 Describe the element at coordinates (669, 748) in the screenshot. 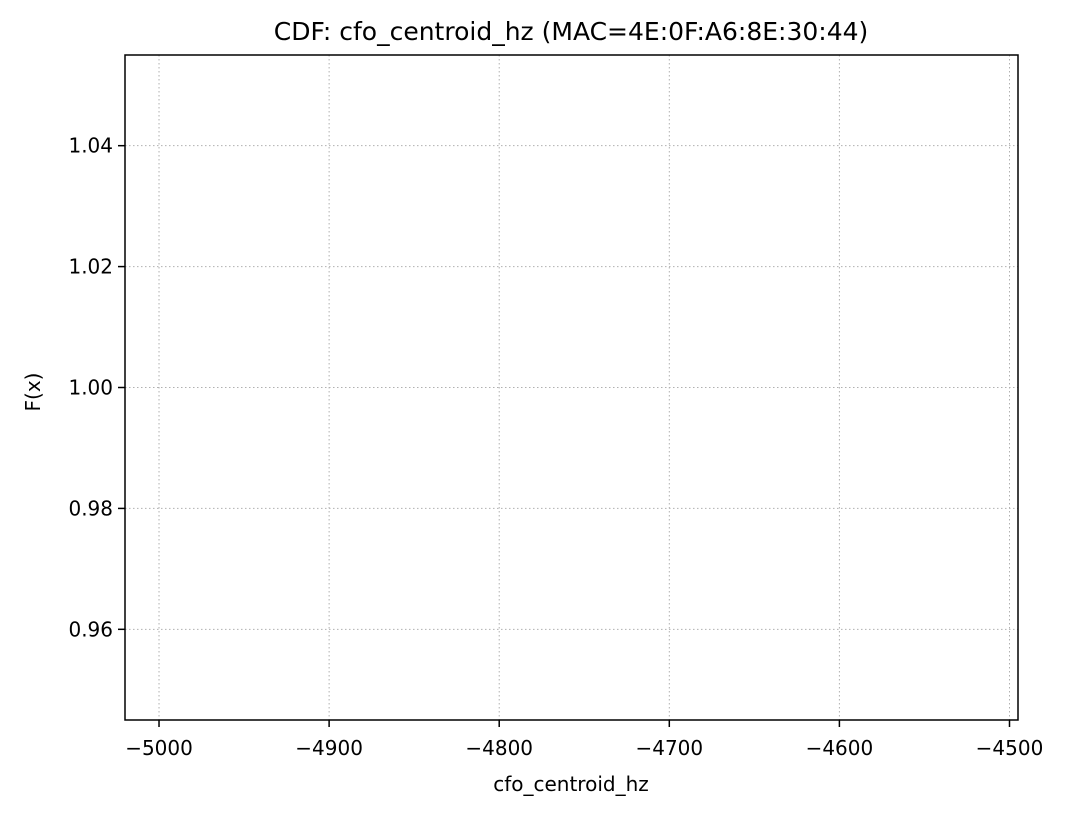

I see `x-tick-label: −4700` at that location.